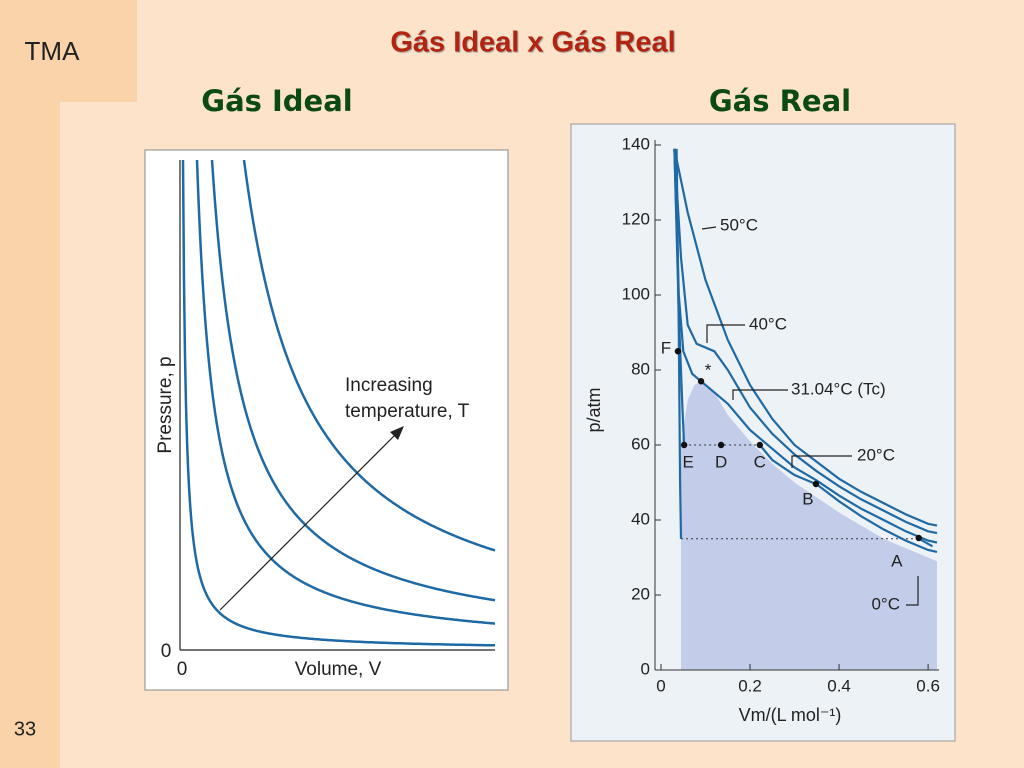 The width and height of the screenshot is (1024, 768). Describe the element at coordinates (721, 461) in the screenshot. I see `point-label: D` at that location.